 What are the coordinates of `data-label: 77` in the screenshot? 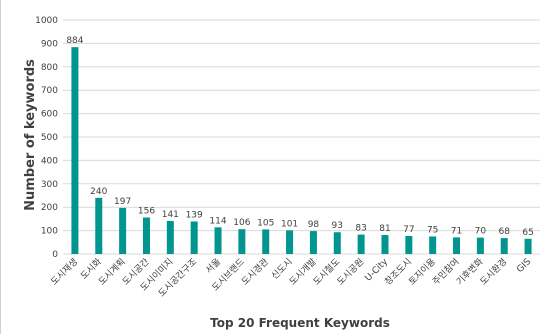 It's located at (408, 230).